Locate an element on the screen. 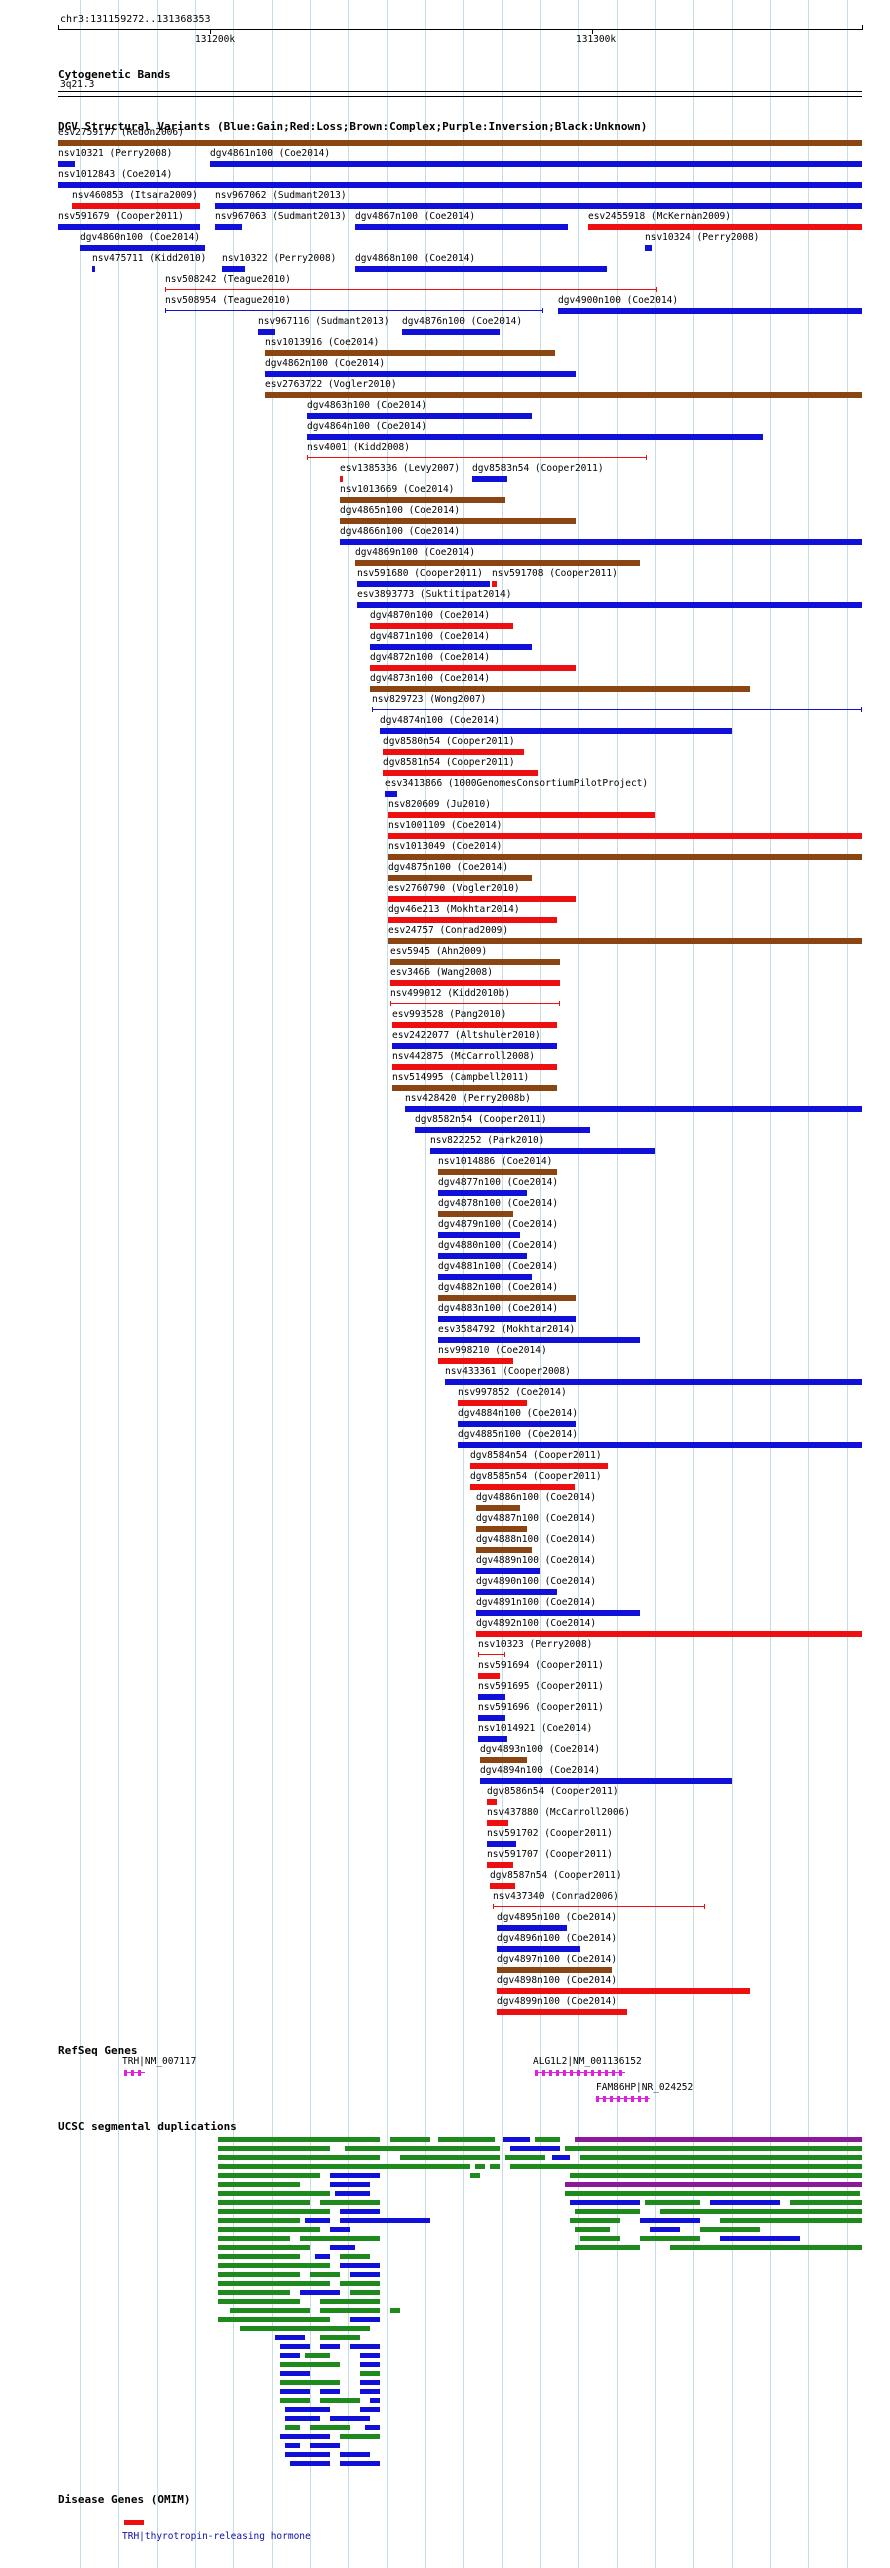 Image resolution: width=890 pixels, height=2568 pixels. variant-label: nsv433361 (Cooper2008) is located at coordinates (508, 1371).